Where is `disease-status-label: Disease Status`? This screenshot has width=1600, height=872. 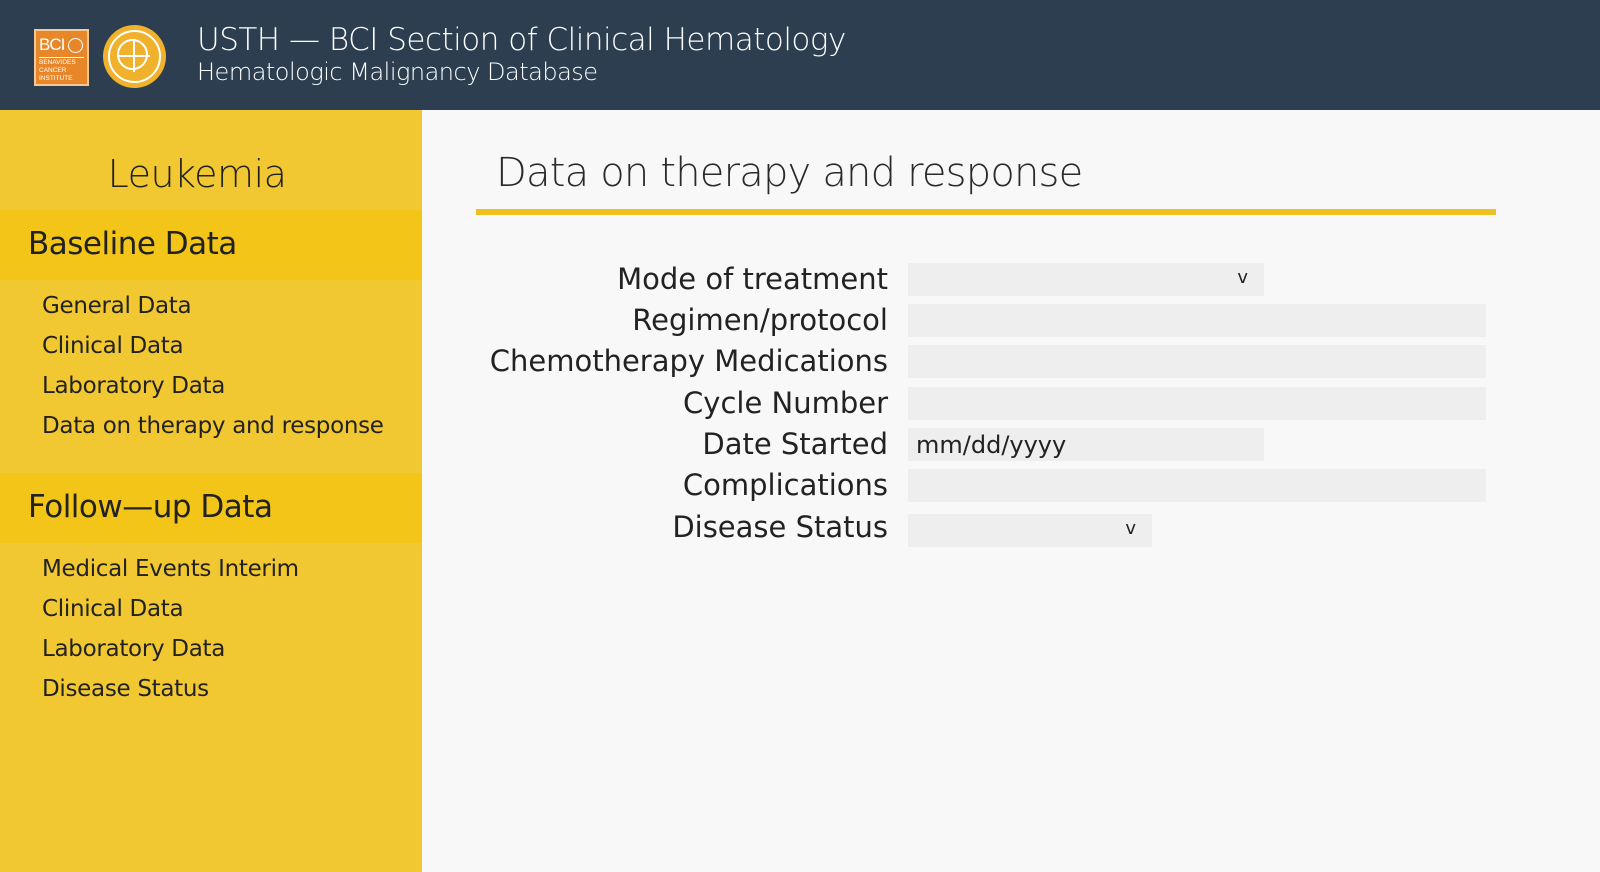
disease-status-label: Disease Status is located at coordinates (780, 527).